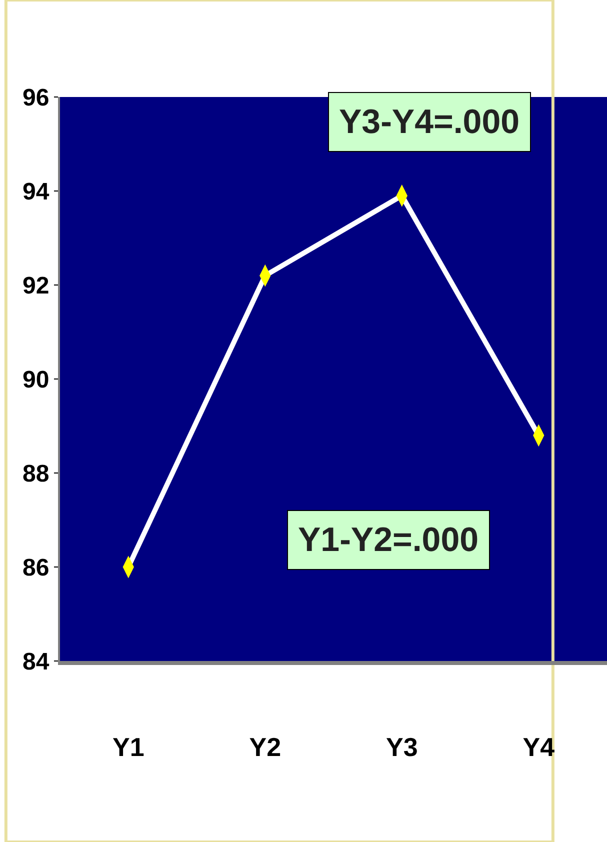 The image size is (607, 842). I want to click on y-tick-label: 94, so click(36, 192).